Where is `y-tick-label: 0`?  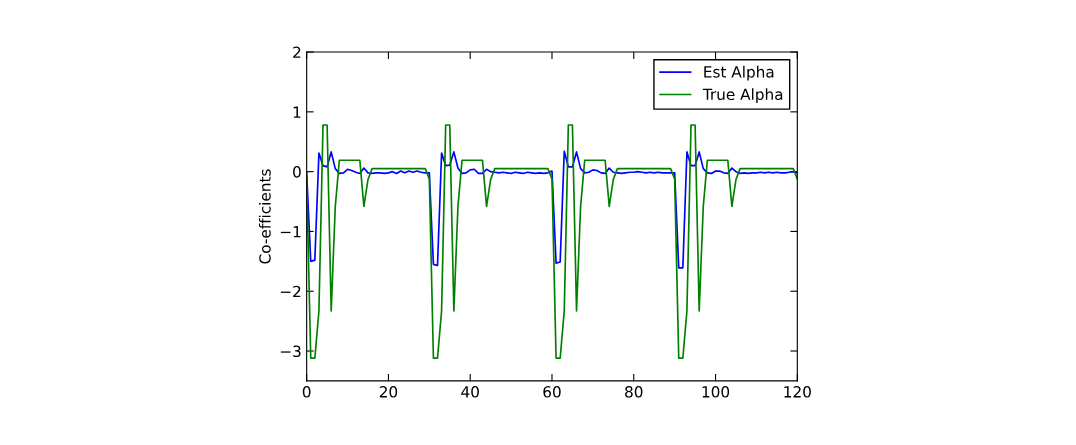
y-tick-label: 0 is located at coordinates (297, 172).